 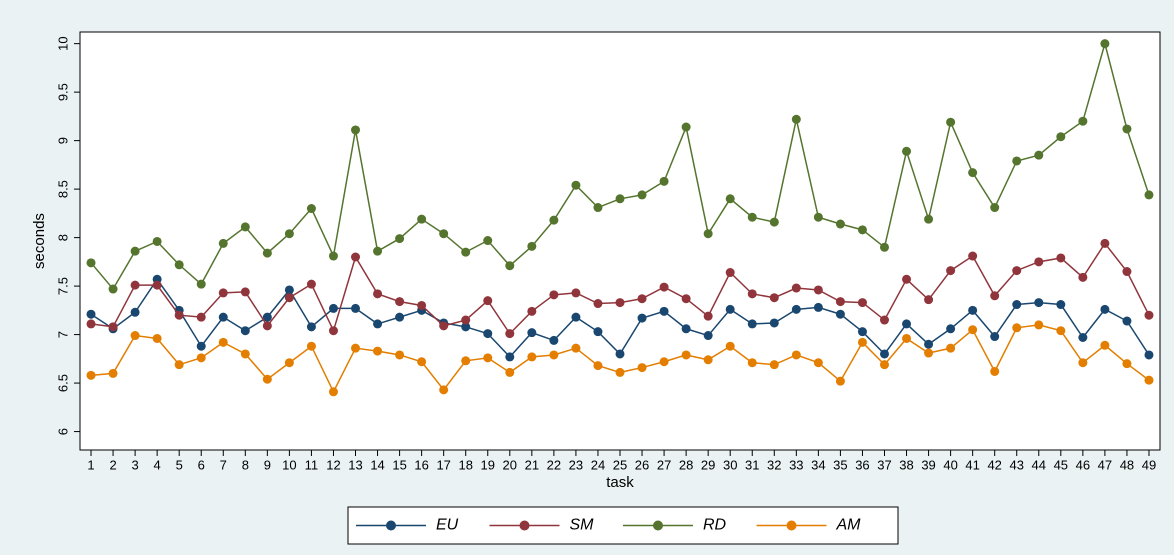 What do you see at coordinates (620, 482) in the screenshot?
I see `x-axis-label: task` at bounding box center [620, 482].